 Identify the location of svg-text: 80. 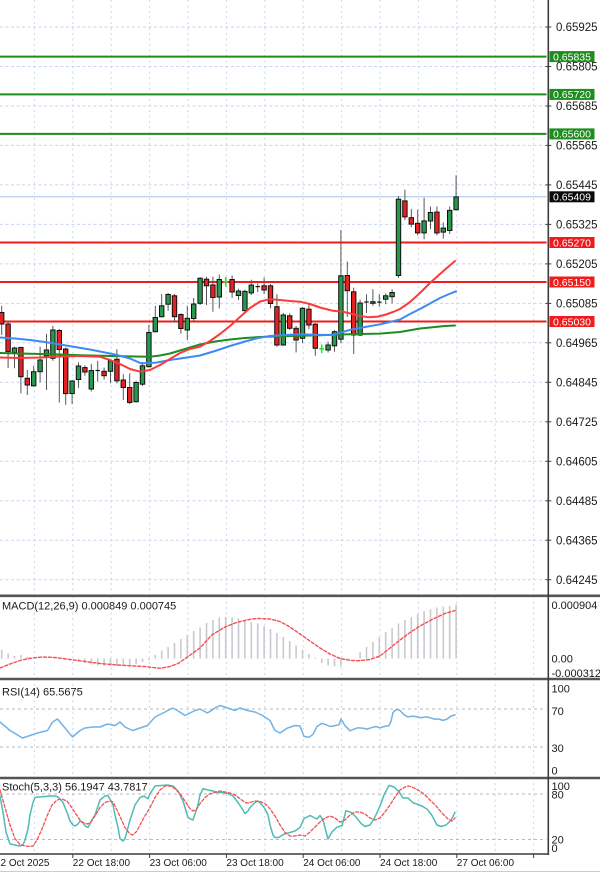
(558, 796).